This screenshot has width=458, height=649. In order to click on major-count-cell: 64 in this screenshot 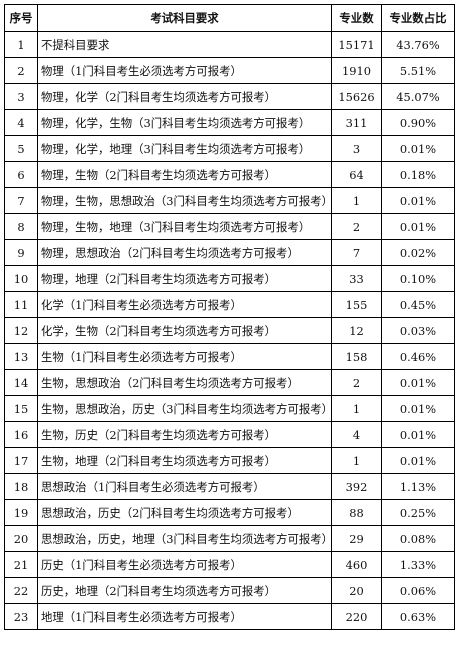, I will do `click(356, 174)`.